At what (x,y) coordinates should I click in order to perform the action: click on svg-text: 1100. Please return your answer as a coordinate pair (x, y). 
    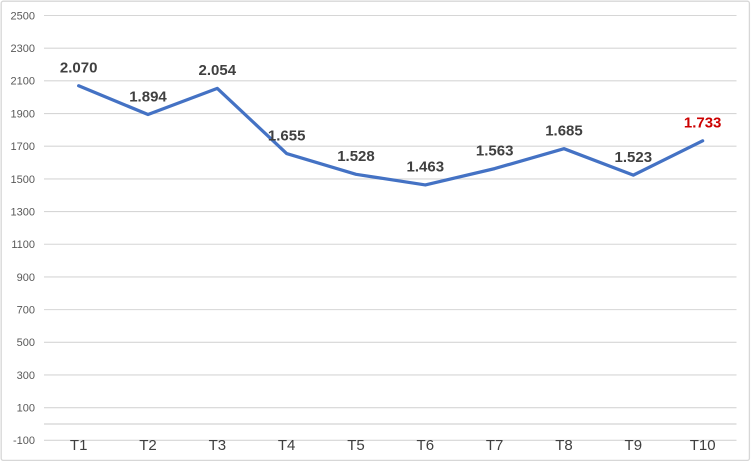
    Looking at the image, I should click on (23, 245).